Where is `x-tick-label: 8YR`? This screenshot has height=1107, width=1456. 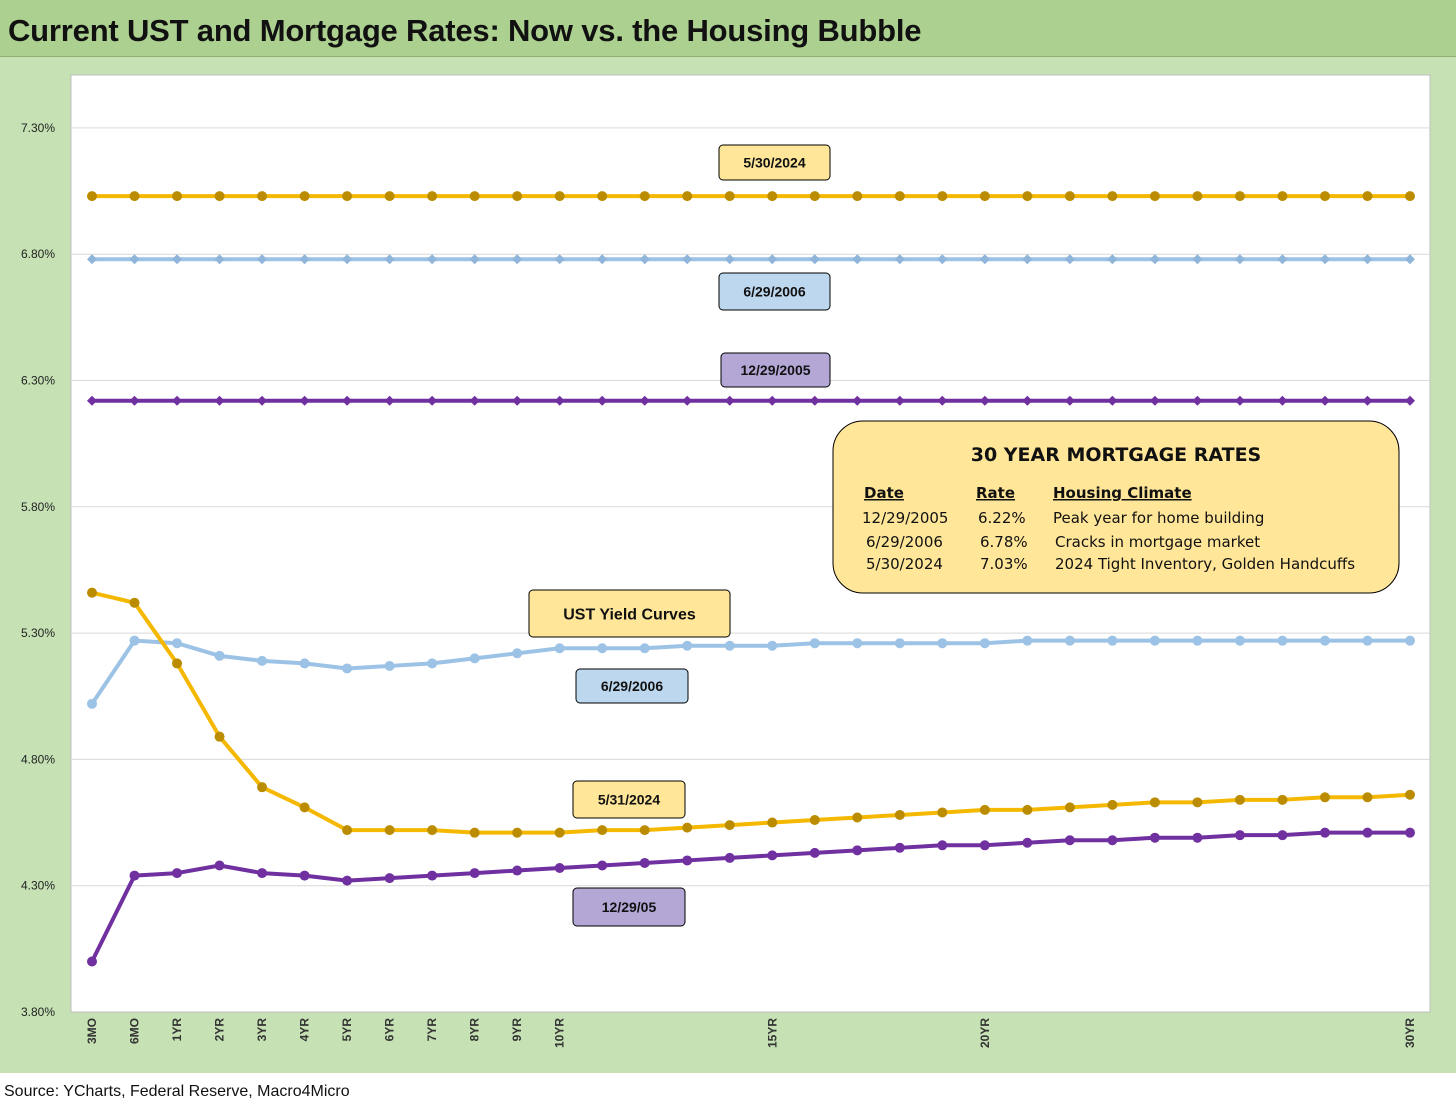
x-tick-label: 8YR is located at coordinates (475, 1030).